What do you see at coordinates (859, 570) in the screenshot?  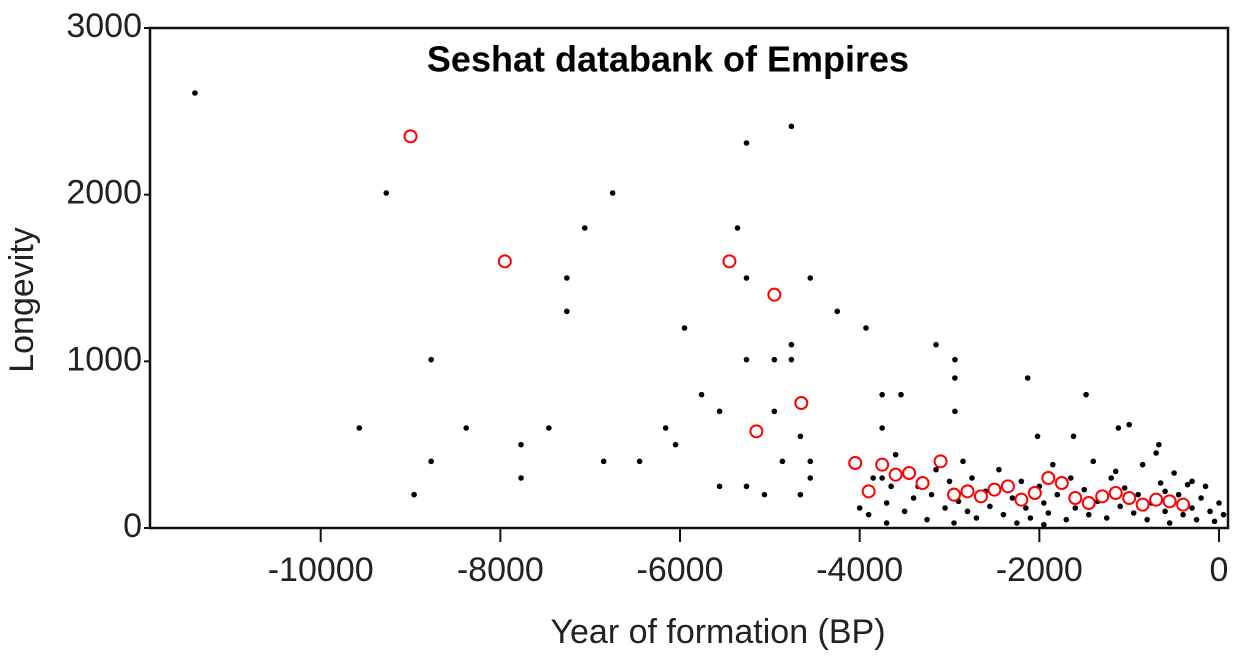 I see `x-tick-label: -4000` at bounding box center [859, 570].